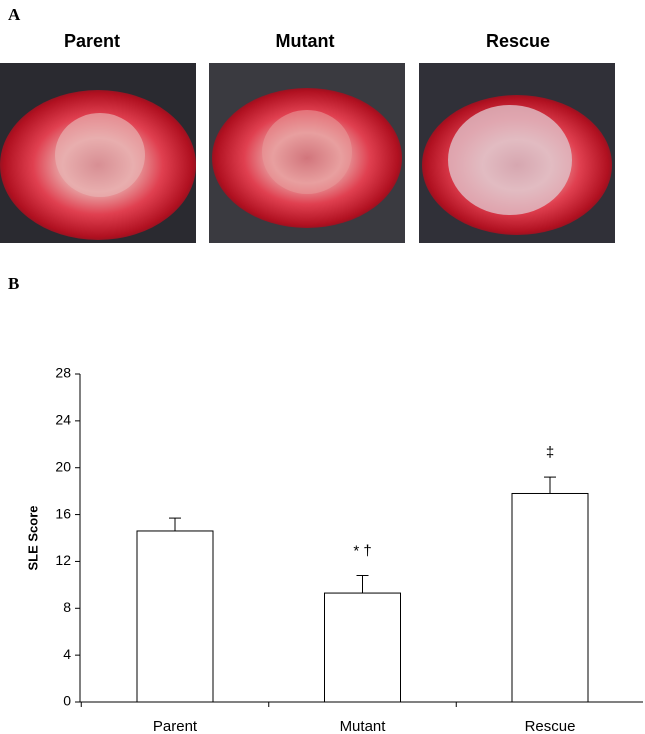 The image size is (645, 734). What do you see at coordinates (550, 726) in the screenshot?
I see `x-tick-label: Rescue` at bounding box center [550, 726].